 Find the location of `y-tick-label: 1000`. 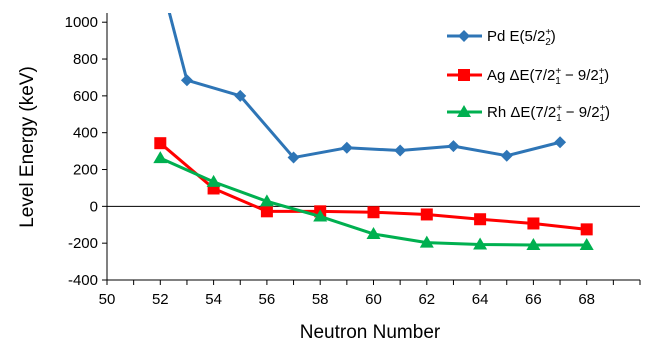

y-tick-label: 1000 is located at coordinates (81, 22).